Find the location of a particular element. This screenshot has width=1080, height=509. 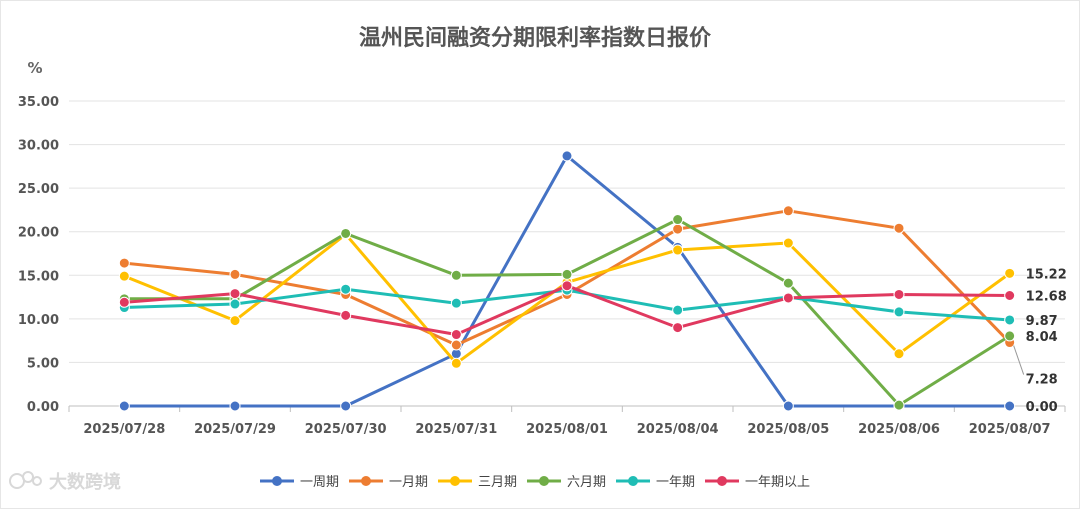

x-tick-label: 2025/07/29 is located at coordinates (235, 429).